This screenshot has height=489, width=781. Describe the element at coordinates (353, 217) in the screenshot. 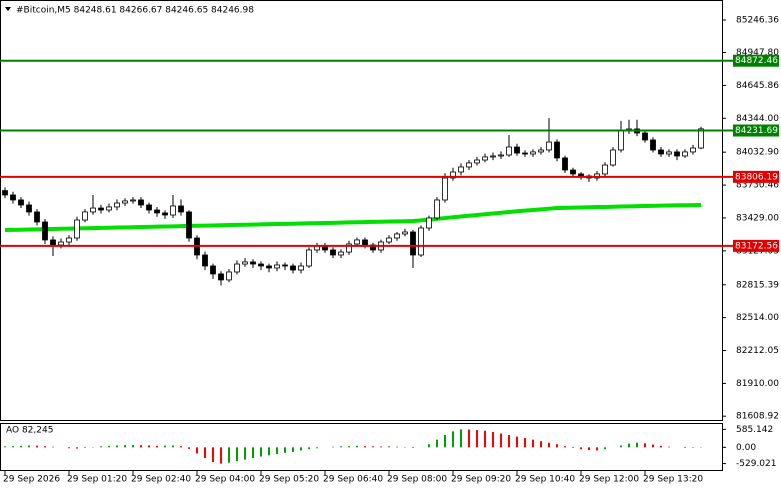

I see `moving-average` at that location.